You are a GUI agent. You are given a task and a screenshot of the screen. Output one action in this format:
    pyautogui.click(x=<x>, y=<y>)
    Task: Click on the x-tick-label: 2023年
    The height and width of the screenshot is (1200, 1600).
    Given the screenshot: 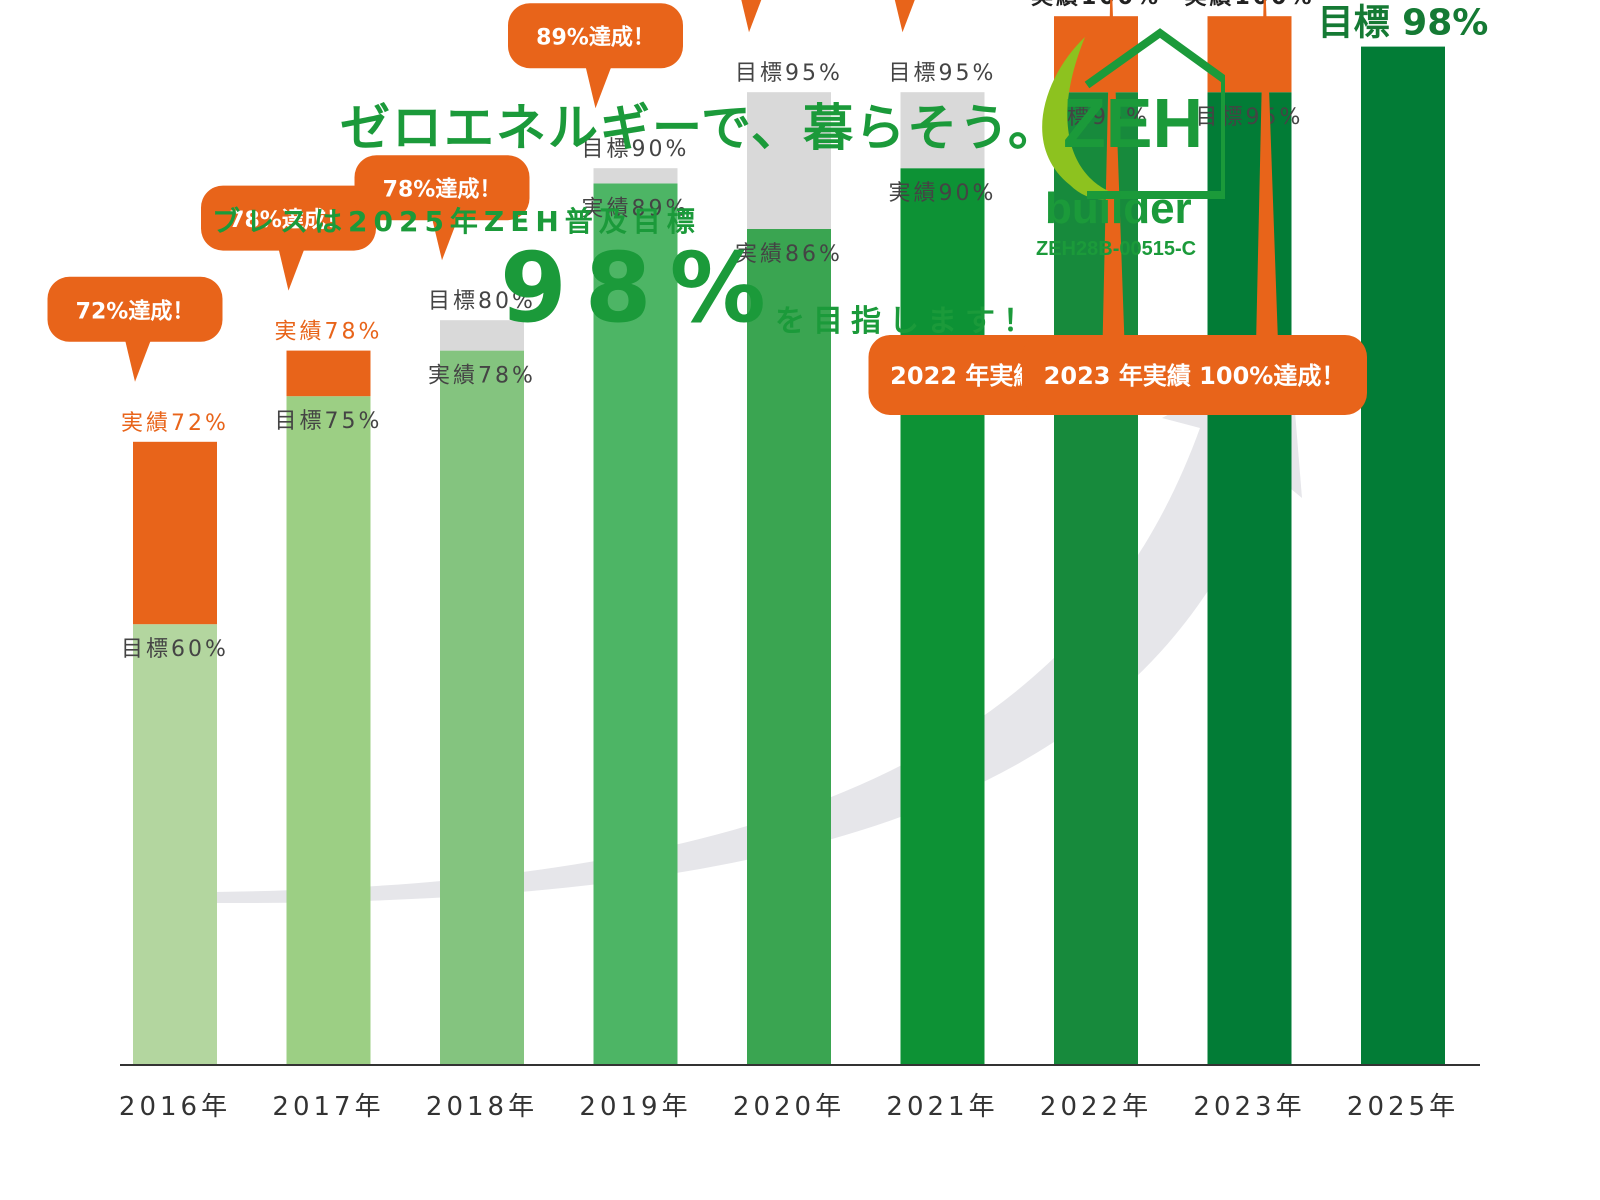 What is the action you would take?
    pyautogui.click(x=1249, y=1107)
    